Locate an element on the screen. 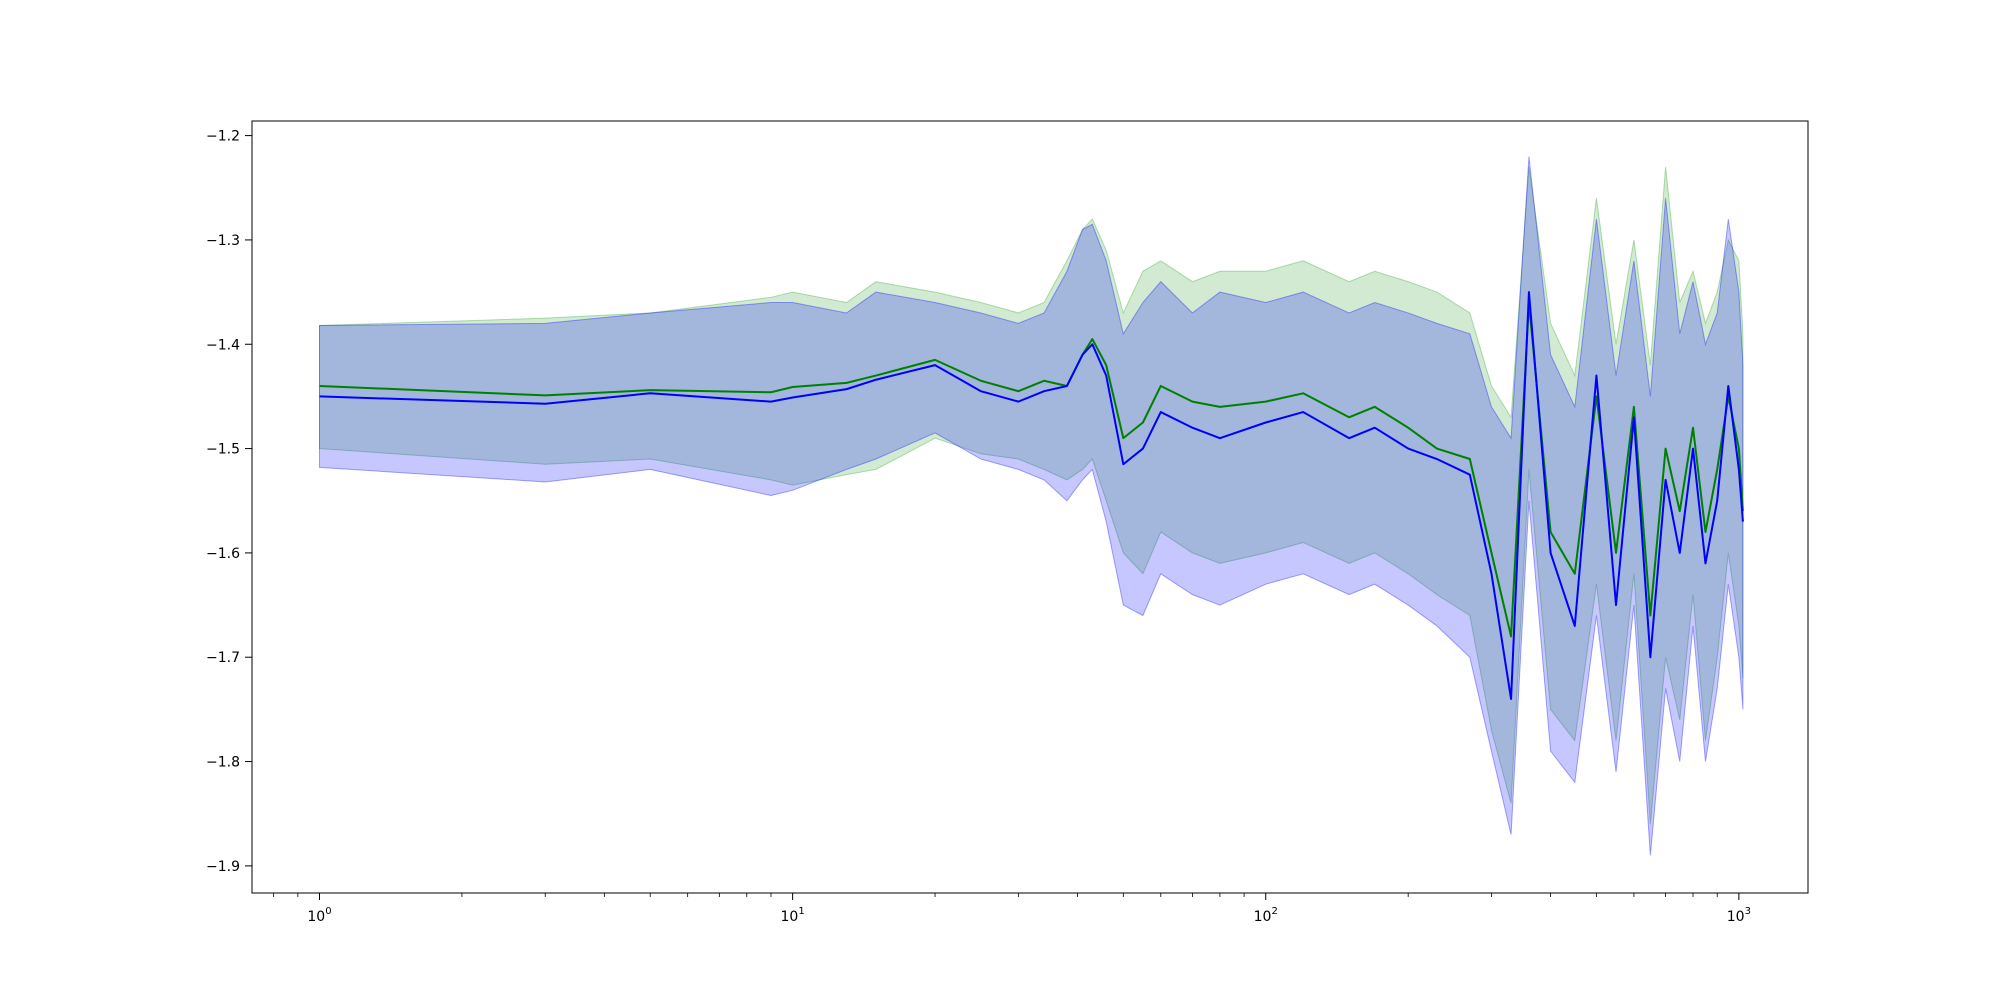  x-tick-label: 10³ is located at coordinates (1739, 915).